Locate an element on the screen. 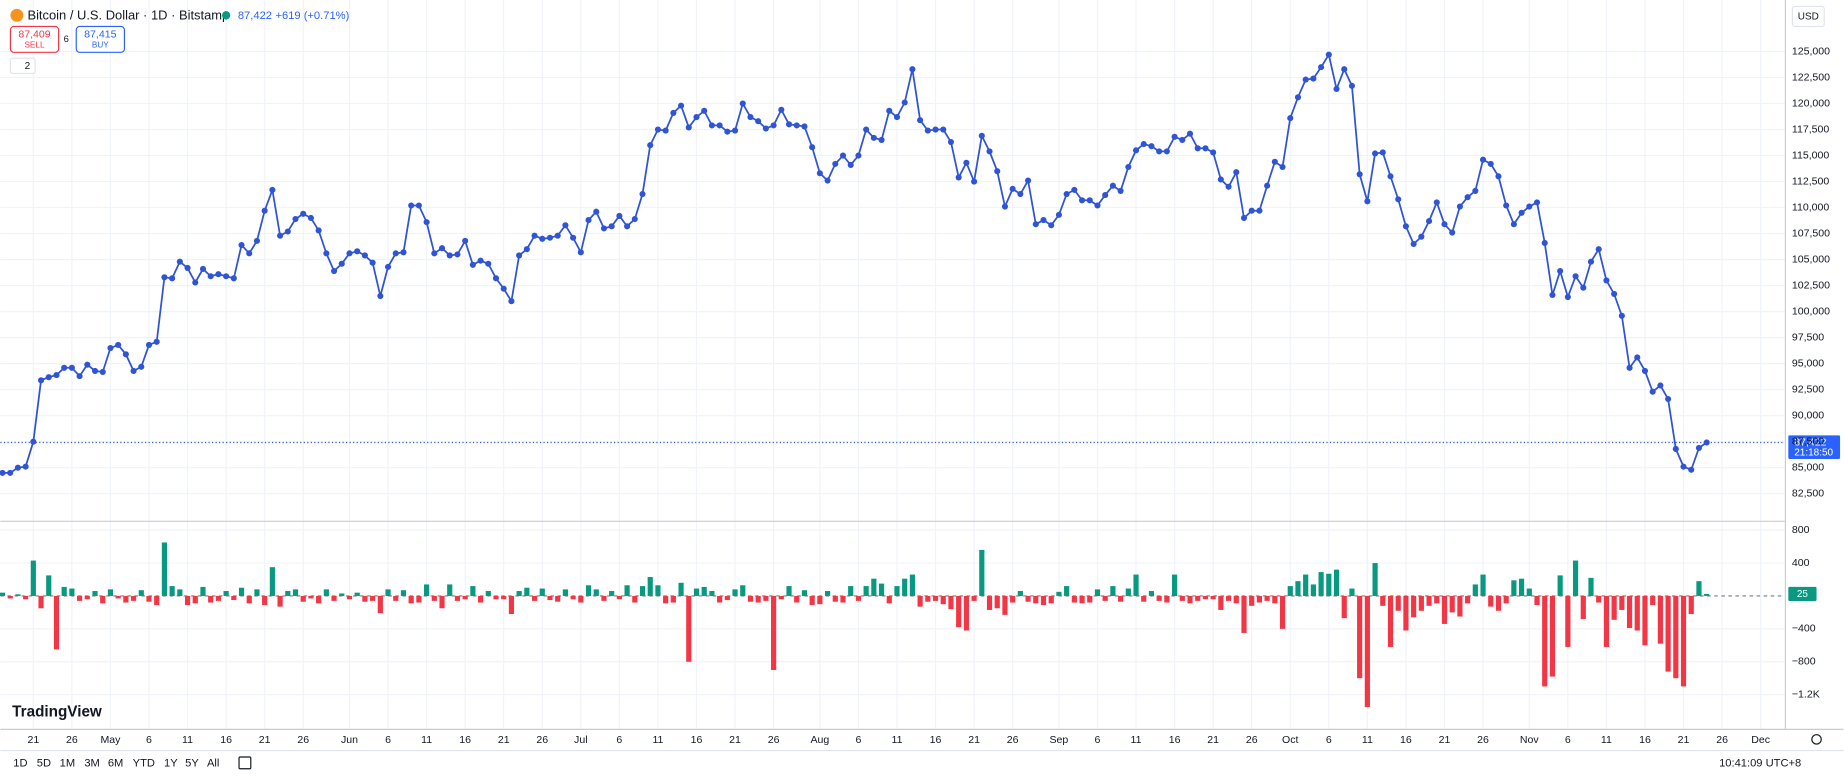  sell-label: SELL is located at coordinates (34, 44).